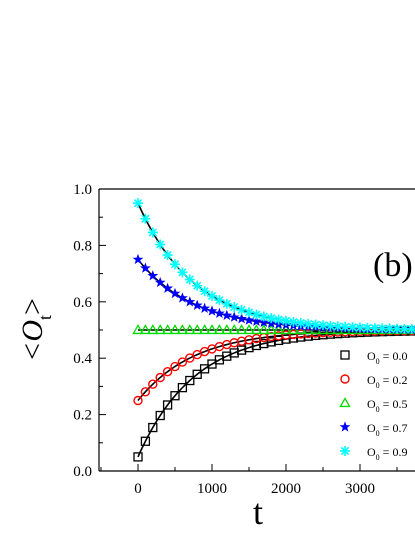 The image size is (415, 537). Describe the element at coordinates (286, 489) in the screenshot. I see `x-tick-label: 2000` at that location.